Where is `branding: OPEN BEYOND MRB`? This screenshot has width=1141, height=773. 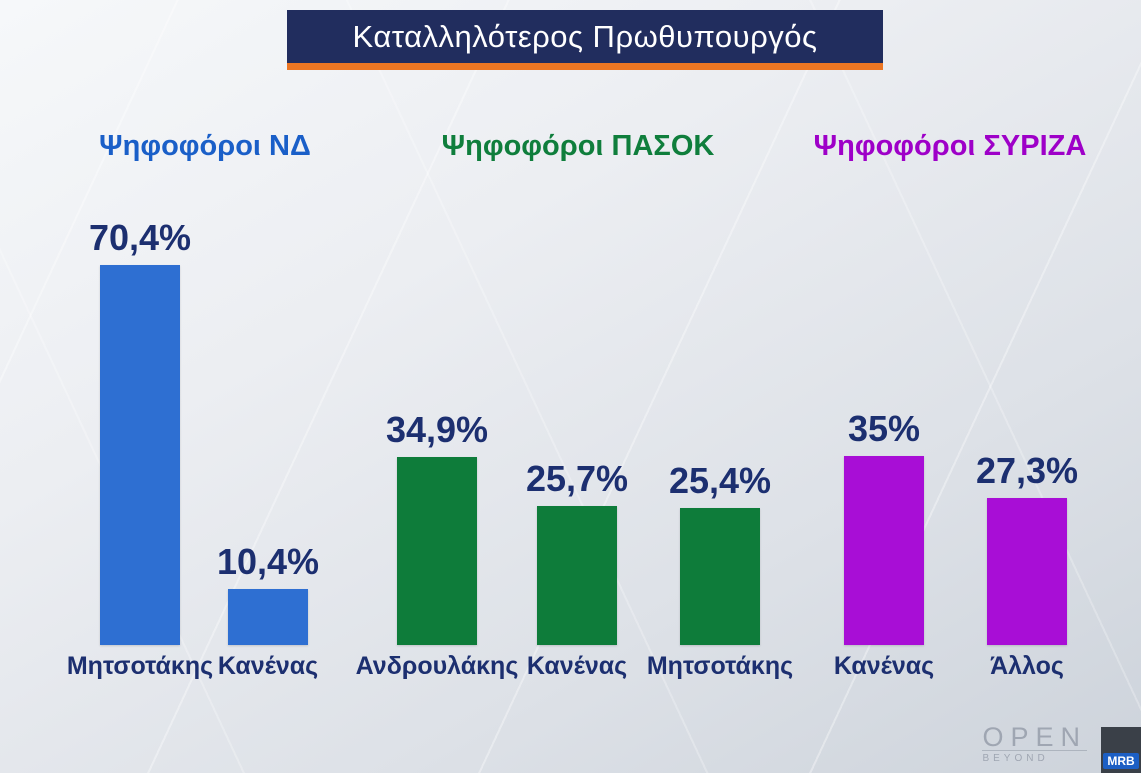 branding: OPEN BEYOND MRB is located at coordinates (1061, 748).